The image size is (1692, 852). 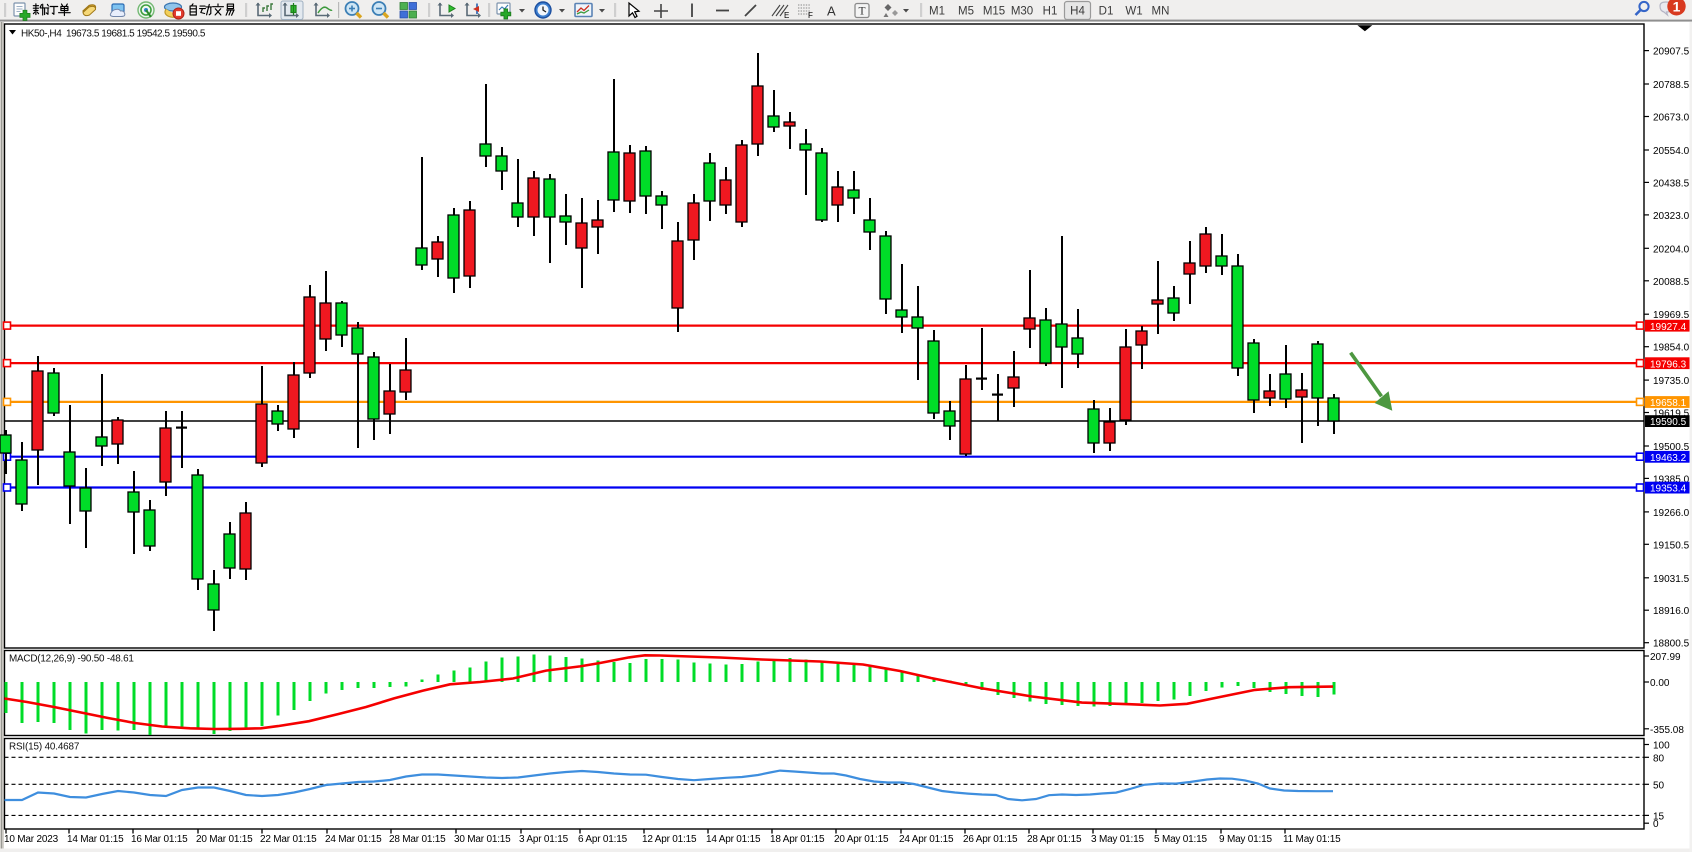 What do you see at coordinates (733, 839) in the screenshot?
I see `svg-text: 14 Apr 01:15` at bounding box center [733, 839].